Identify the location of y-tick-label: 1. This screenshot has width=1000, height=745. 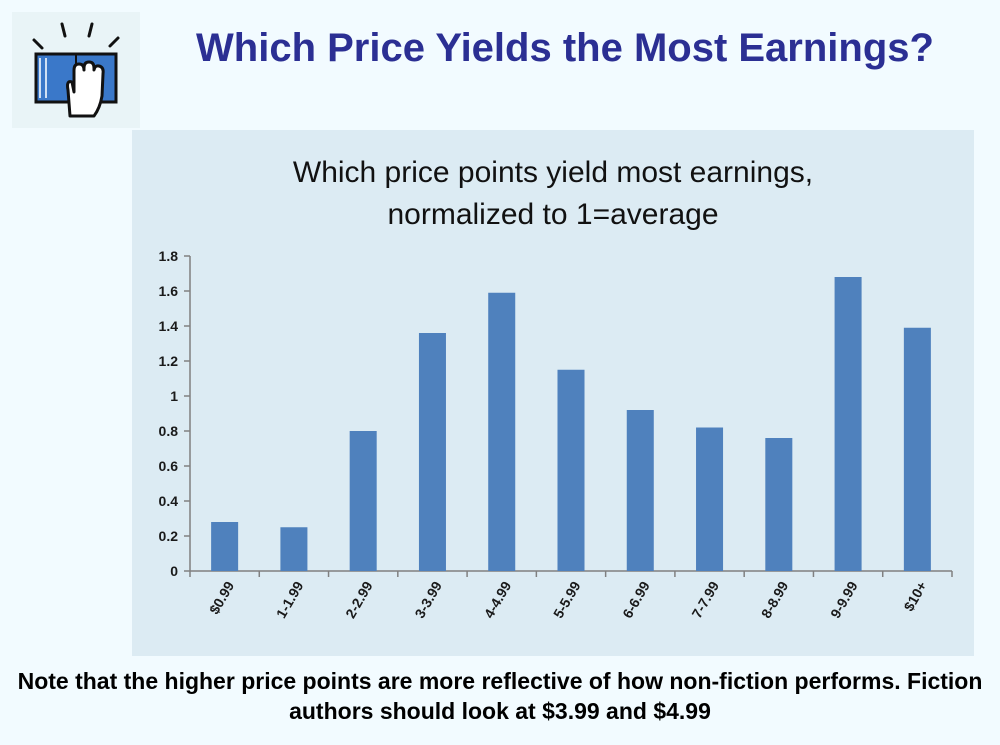
(174, 396).